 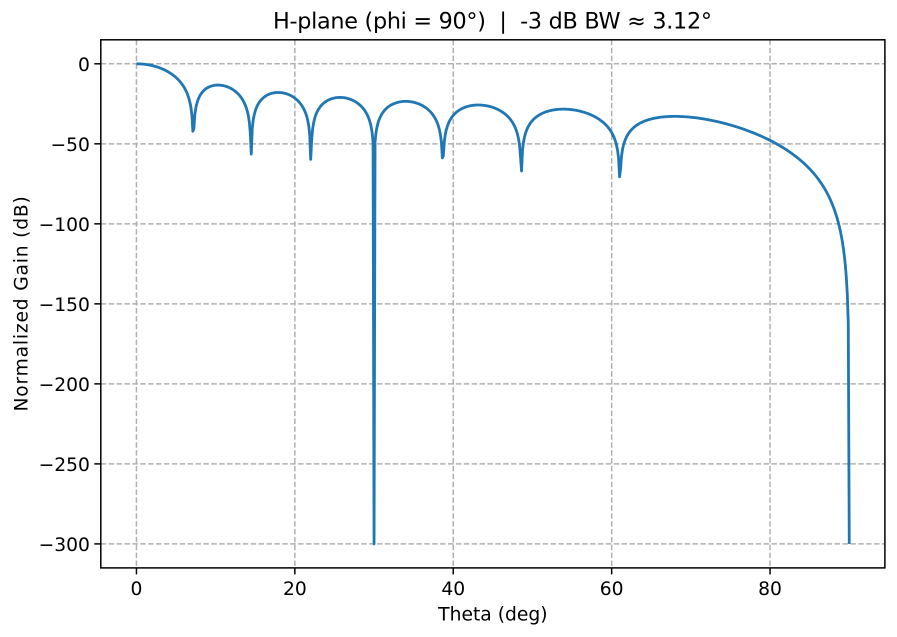 I want to click on x-tick-label: 20, so click(x=295, y=589).